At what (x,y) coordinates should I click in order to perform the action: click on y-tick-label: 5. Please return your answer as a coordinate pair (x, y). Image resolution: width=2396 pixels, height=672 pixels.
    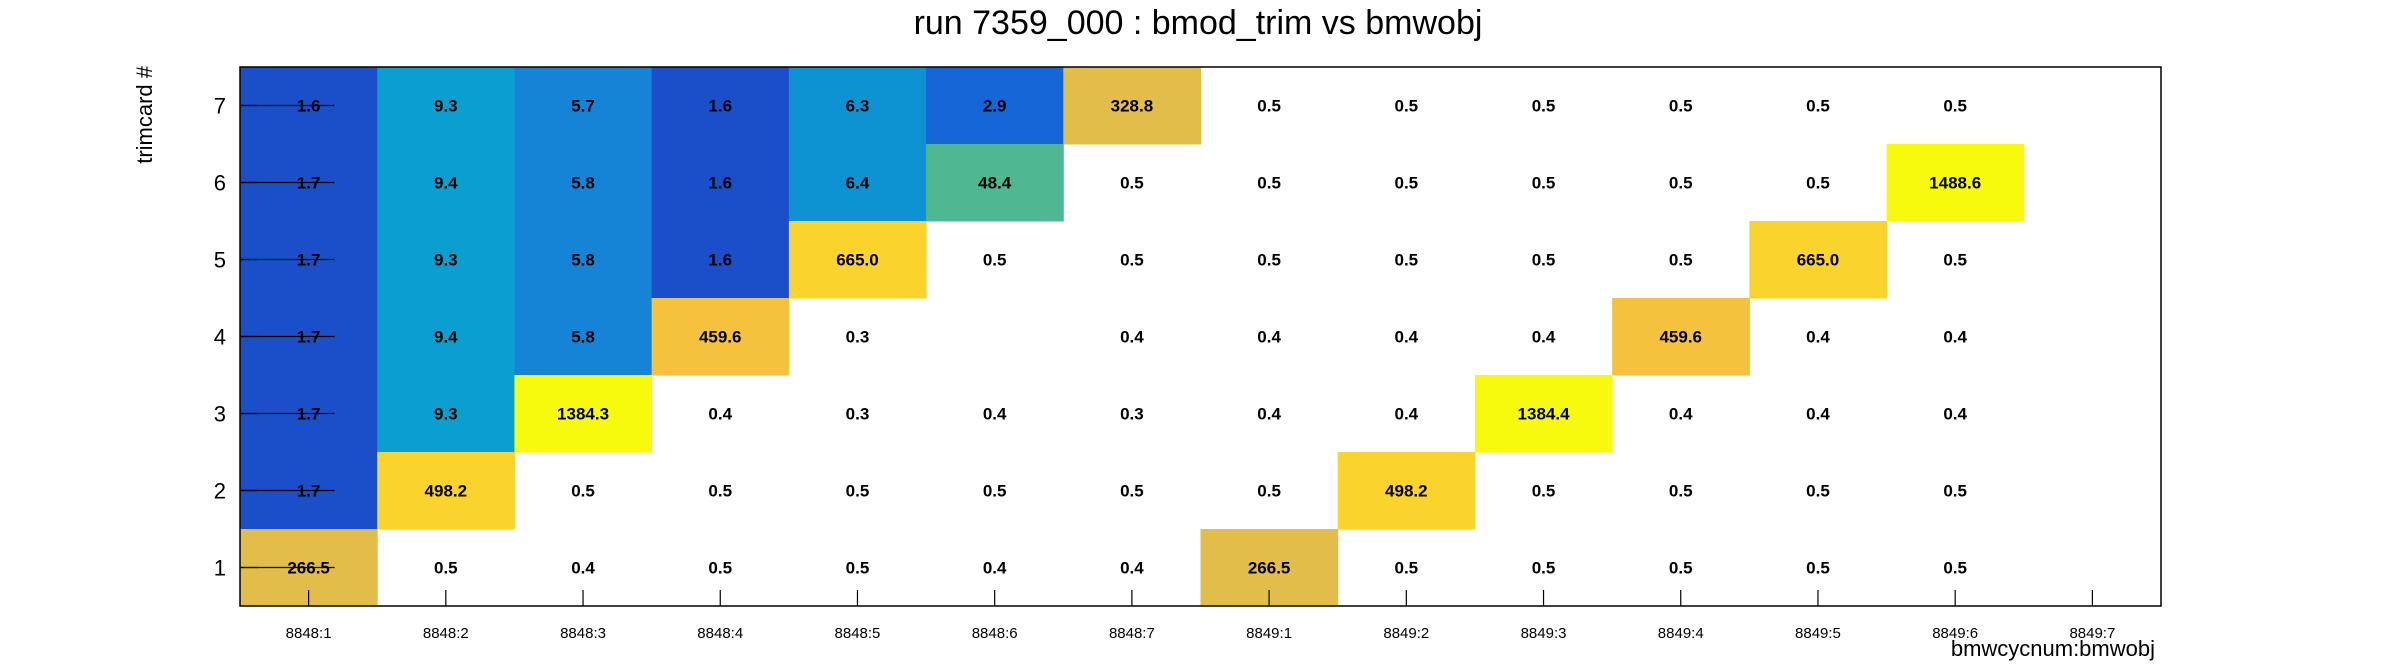
    Looking at the image, I should click on (220, 260).